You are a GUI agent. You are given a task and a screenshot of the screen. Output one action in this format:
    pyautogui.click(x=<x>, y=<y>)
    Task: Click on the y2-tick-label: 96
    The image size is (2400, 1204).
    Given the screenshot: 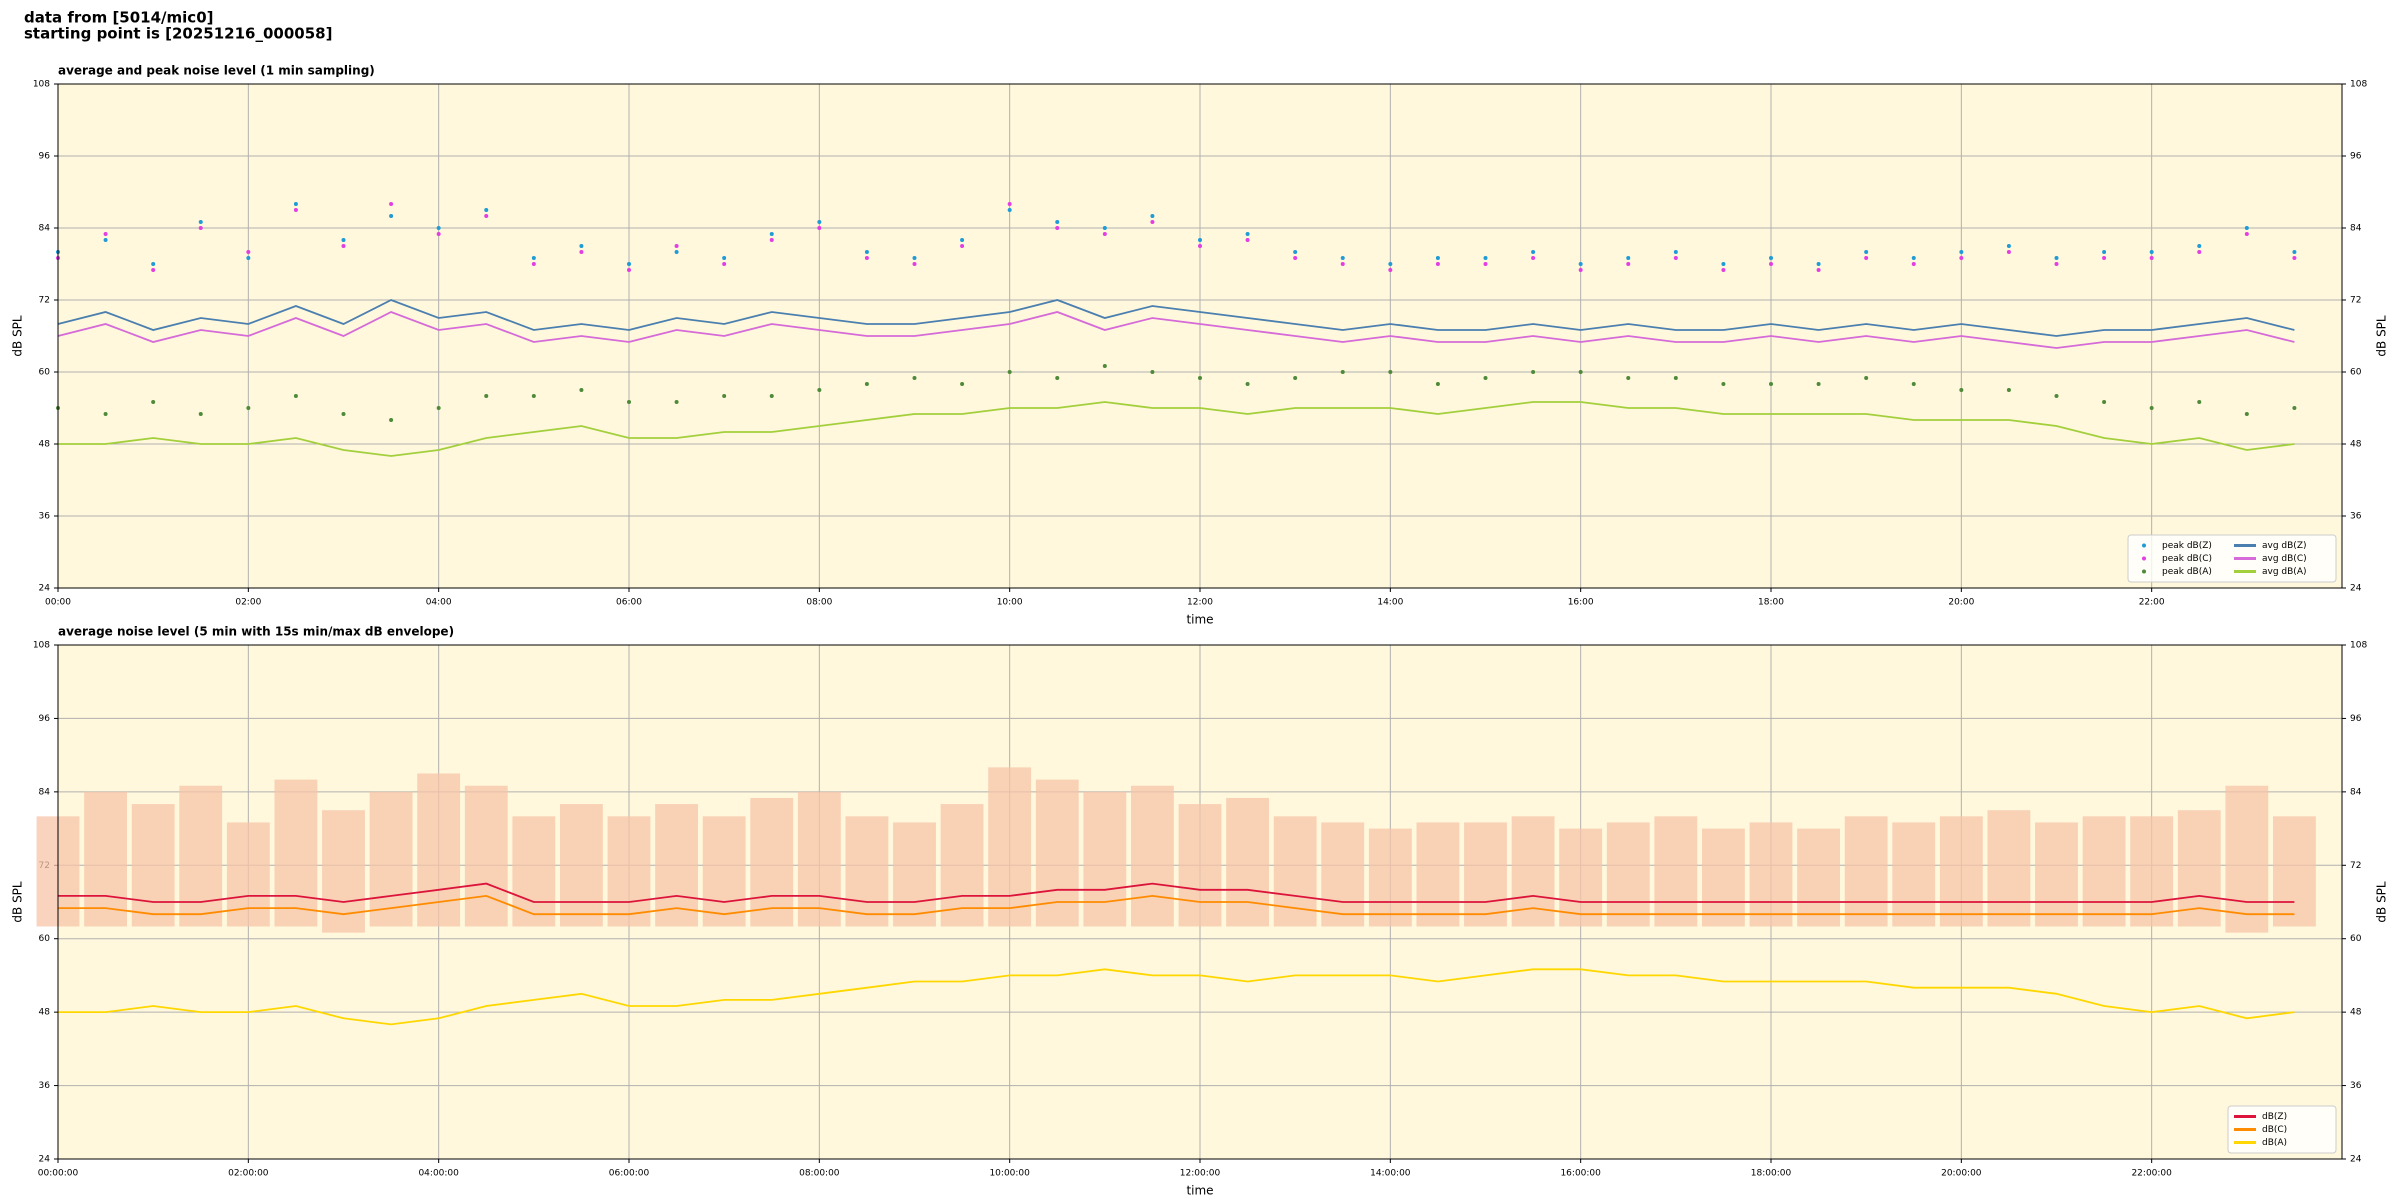 What is the action you would take?
    pyautogui.click(x=2356, y=719)
    